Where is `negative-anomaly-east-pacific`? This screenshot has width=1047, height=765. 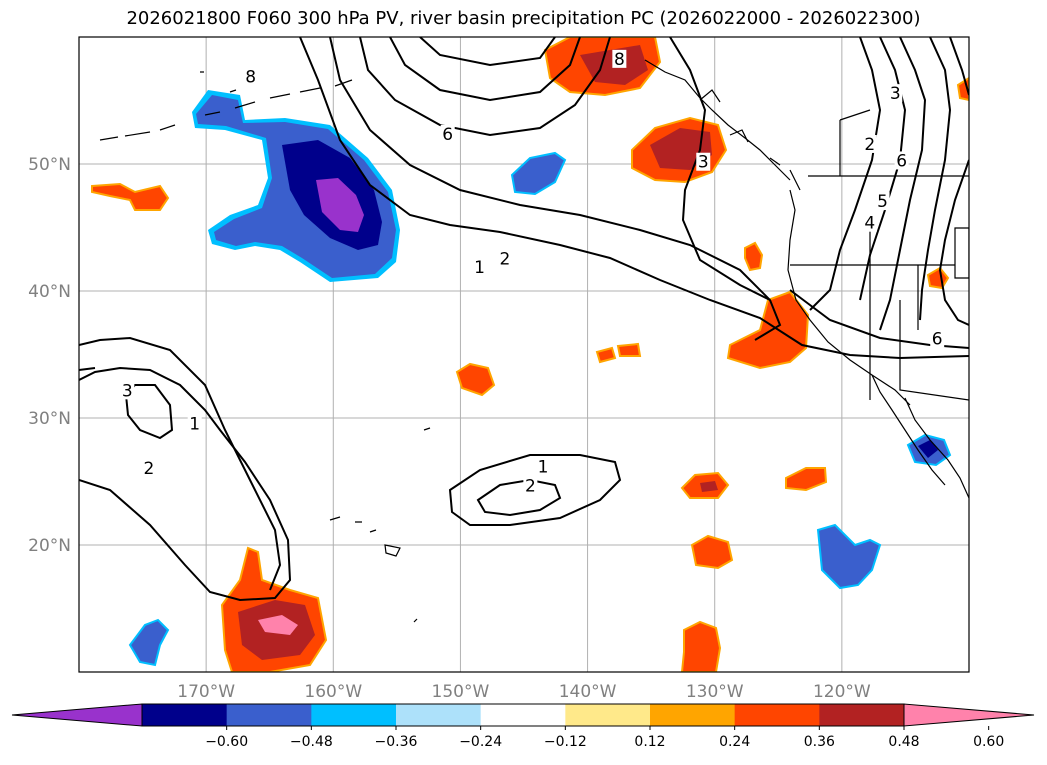
negative-anomaly-east-pacific is located at coordinates (849, 556).